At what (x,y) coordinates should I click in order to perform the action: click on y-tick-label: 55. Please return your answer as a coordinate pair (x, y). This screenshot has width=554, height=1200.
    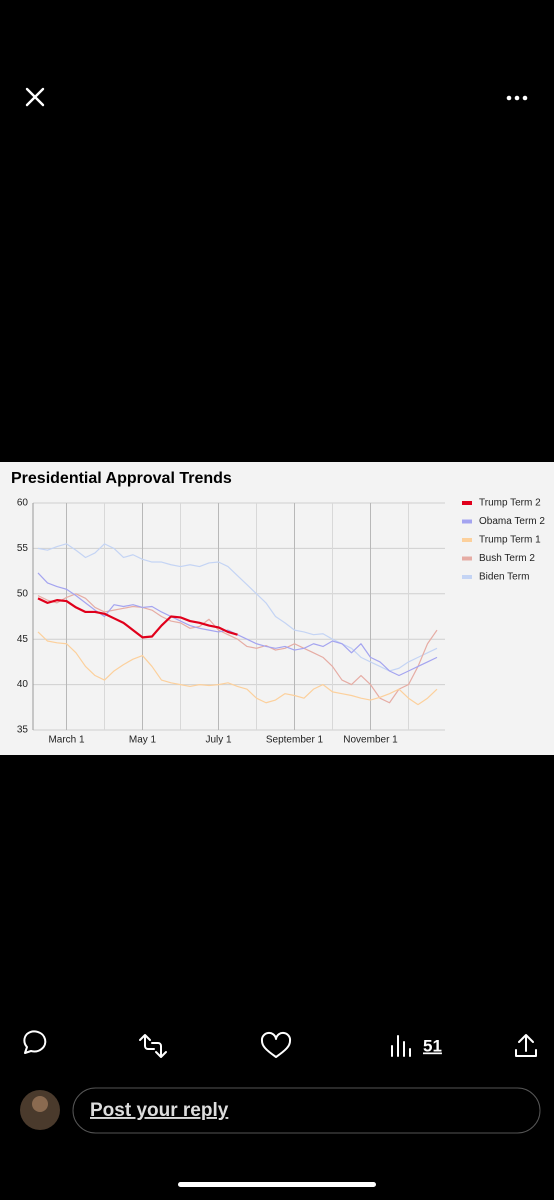
    Looking at the image, I should click on (23, 548).